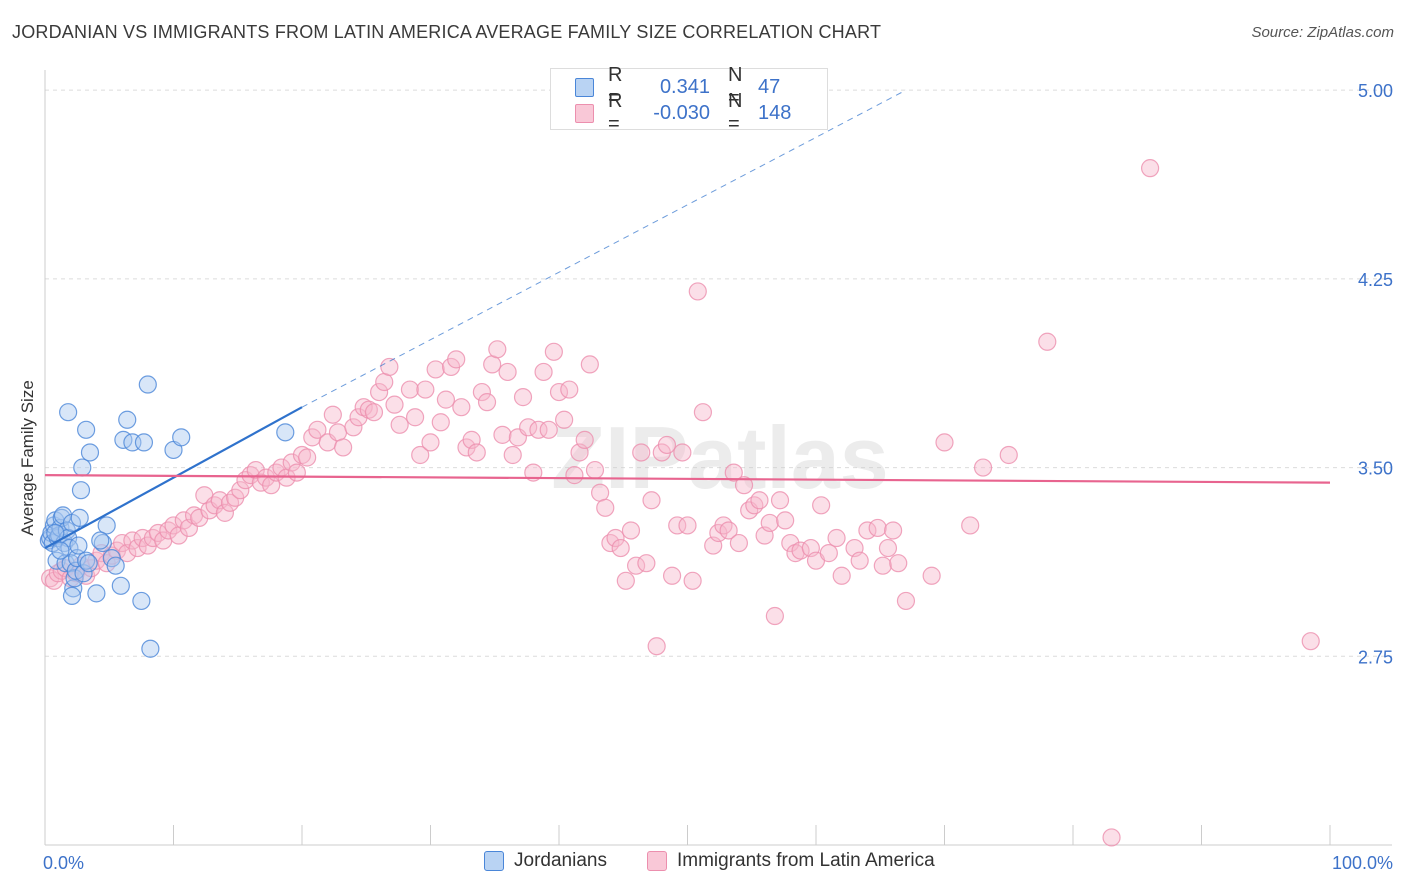 This screenshot has width=1406, height=892. What do you see at coordinates (1375, 469) in the screenshot?
I see `y-tick-label: 3.50` at bounding box center [1375, 469].